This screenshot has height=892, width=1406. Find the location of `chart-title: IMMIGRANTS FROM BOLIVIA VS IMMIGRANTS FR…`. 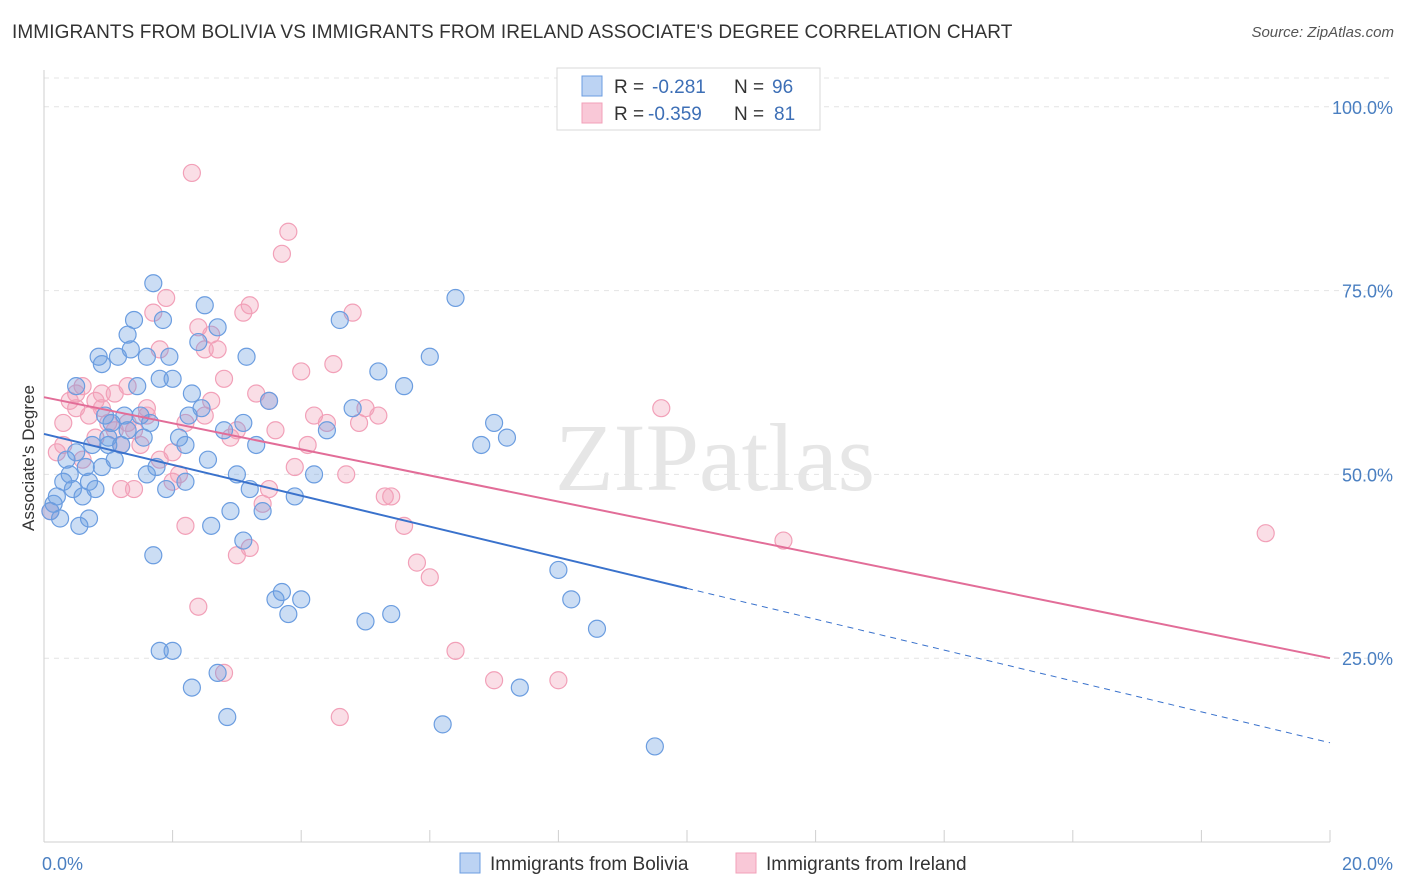

chart-title: IMMIGRANTS FROM BOLIVIA VS IMMIGRANTS FR… is located at coordinates (512, 32).